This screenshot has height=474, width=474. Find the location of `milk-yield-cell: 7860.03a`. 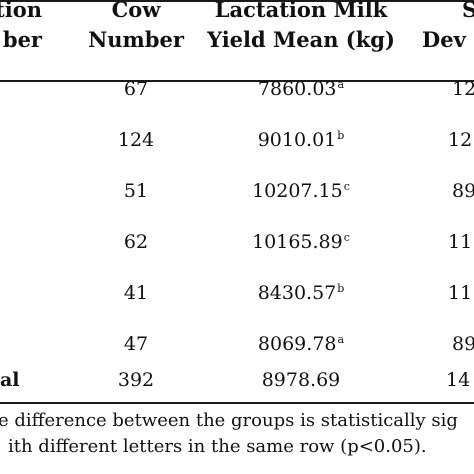

milk-yield-cell: 7860.03a is located at coordinates (301, 89).